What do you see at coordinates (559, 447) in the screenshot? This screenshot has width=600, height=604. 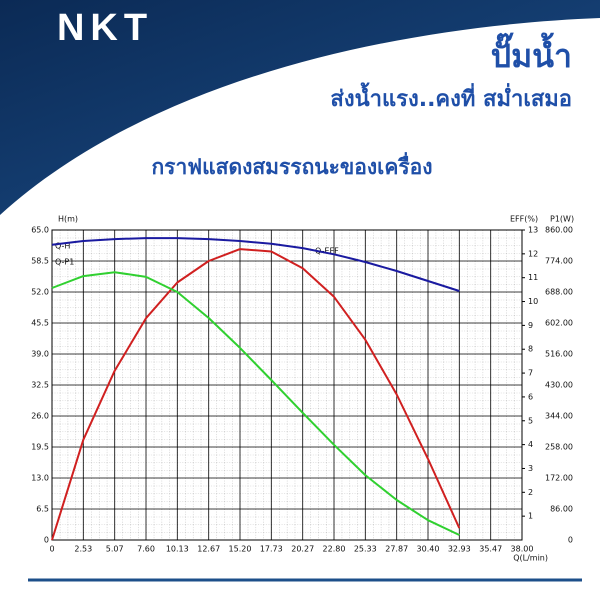 I see `y3-tick-label: 258.00` at bounding box center [559, 447].